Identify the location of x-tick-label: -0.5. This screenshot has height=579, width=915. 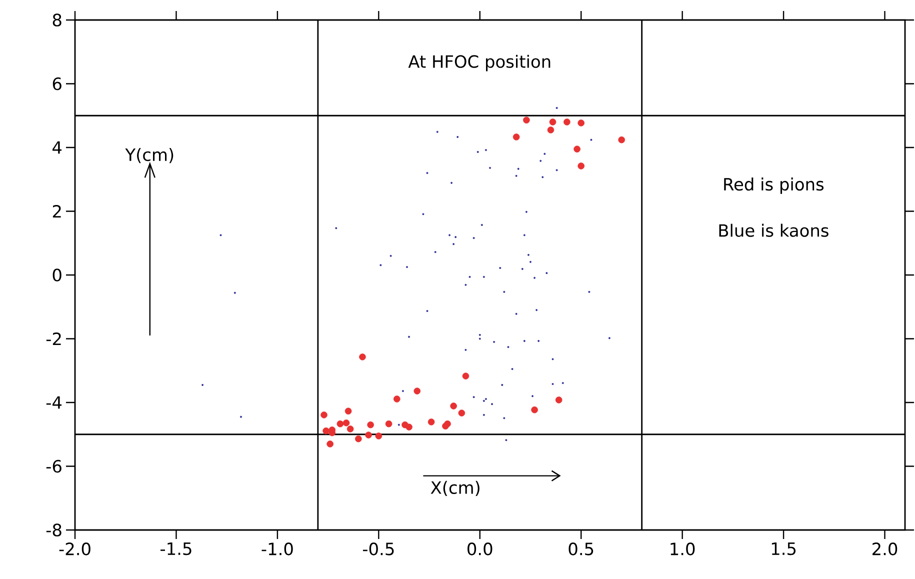
(378, 549).